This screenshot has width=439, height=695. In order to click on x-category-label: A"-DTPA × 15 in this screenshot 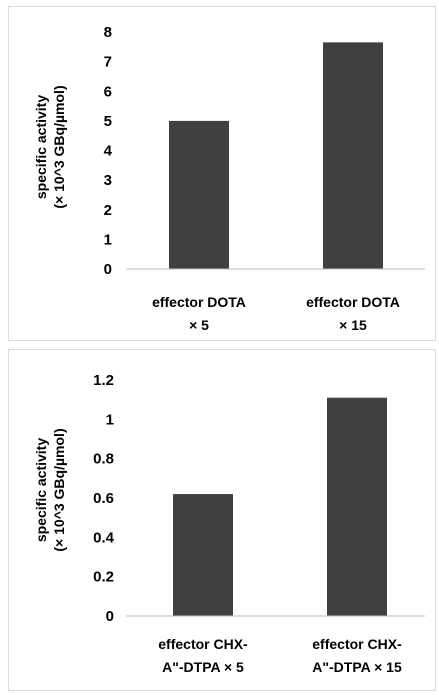, I will do `click(357, 667)`.